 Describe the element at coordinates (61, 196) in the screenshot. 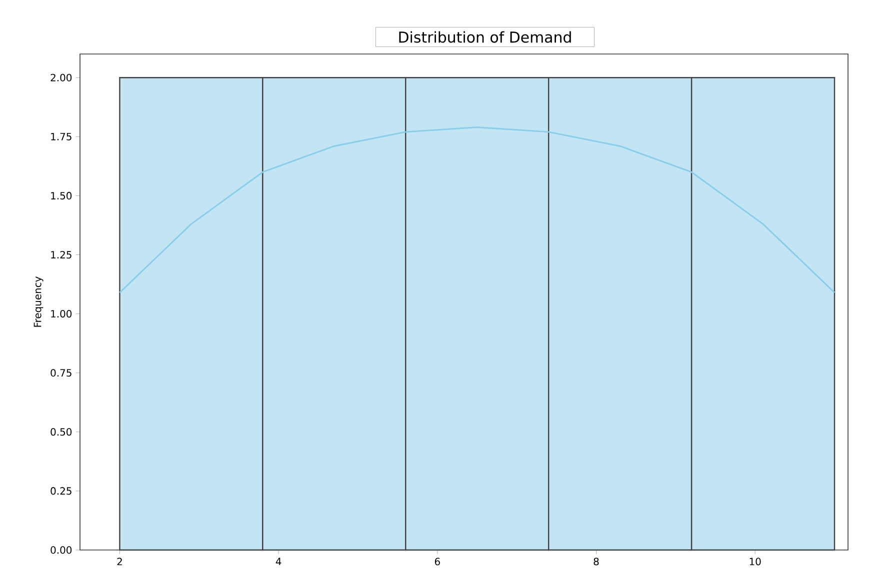

I see `y-tick-label: 1.50` at that location.